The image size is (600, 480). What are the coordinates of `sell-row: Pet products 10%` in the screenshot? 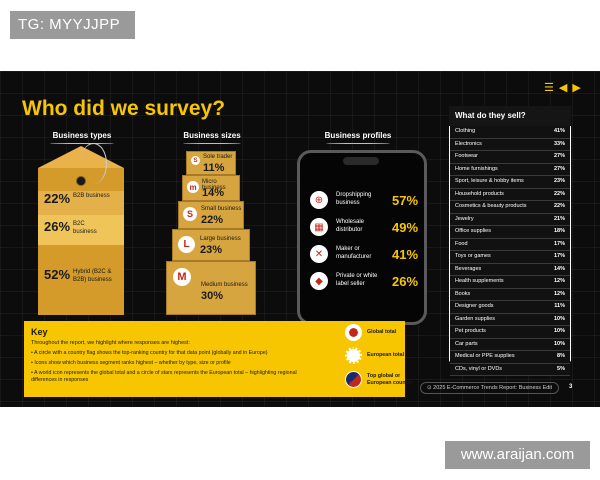 It's located at (510, 332).